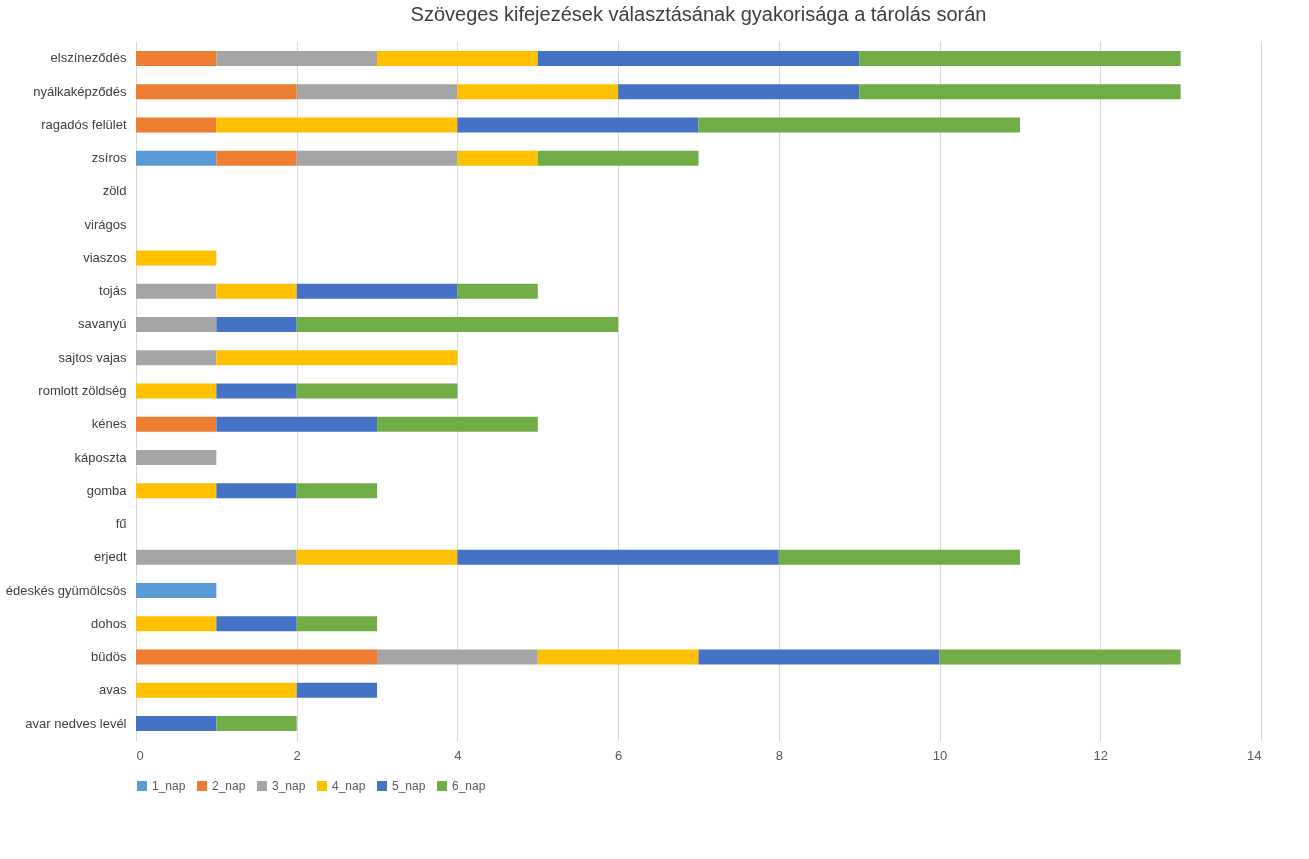 The image size is (1309, 859). What do you see at coordinates (229, 786) in the screenshot?
I see `legend-label: 2_nap` at bounding box center [229, 786].